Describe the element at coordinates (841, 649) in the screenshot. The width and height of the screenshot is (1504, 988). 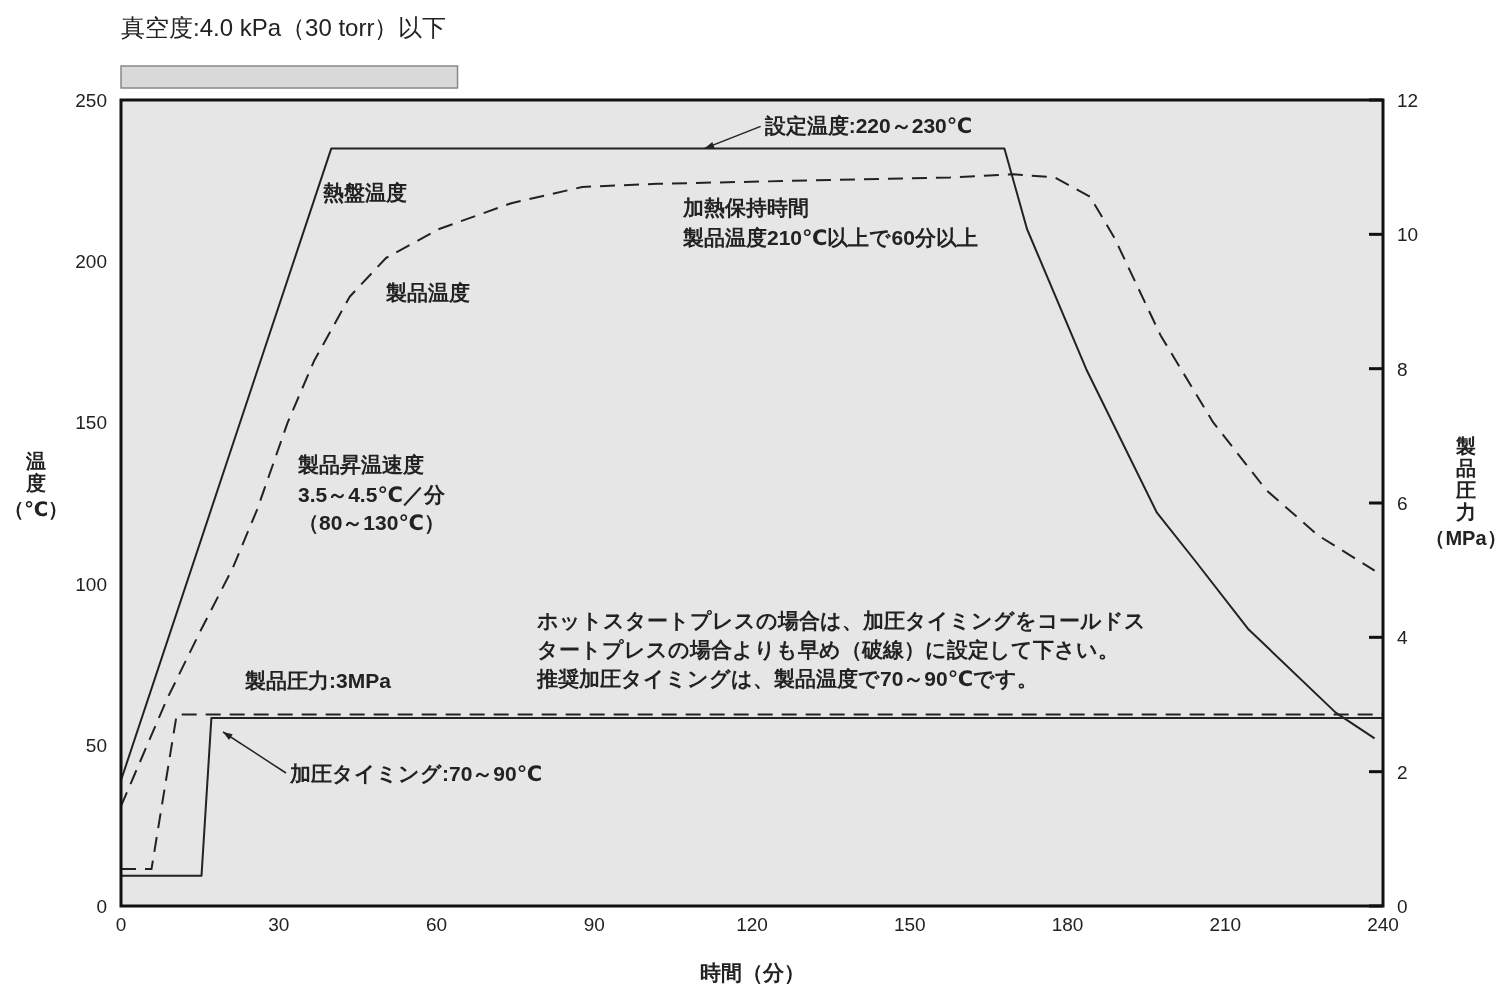
I see `annotation: ホットスタートプレスの場合は、加圧タイミングをコールドスタートプレスの場合よりも早め（破線）に設定して下さい。推奨加圧タイミングは、製品温度で70～90℃です。` at that location.